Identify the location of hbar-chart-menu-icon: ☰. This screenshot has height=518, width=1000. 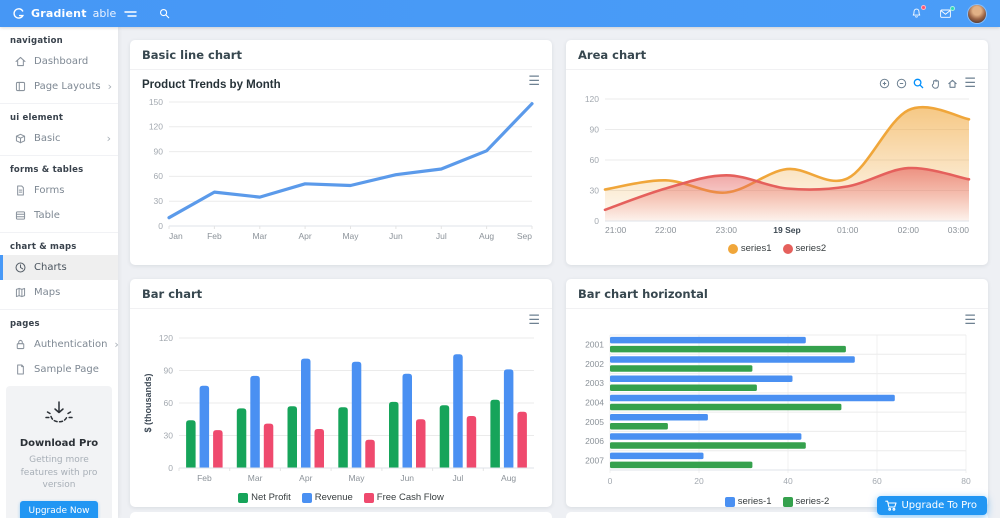
(970, 320).